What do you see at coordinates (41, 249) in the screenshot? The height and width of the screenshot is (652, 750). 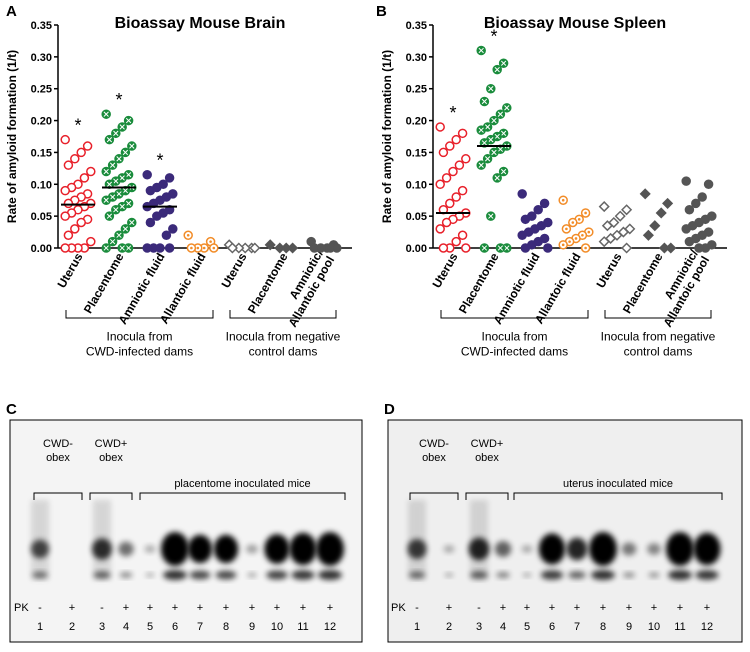 I see `y-tick-label: 0.00` at bounding box center [41, 249].